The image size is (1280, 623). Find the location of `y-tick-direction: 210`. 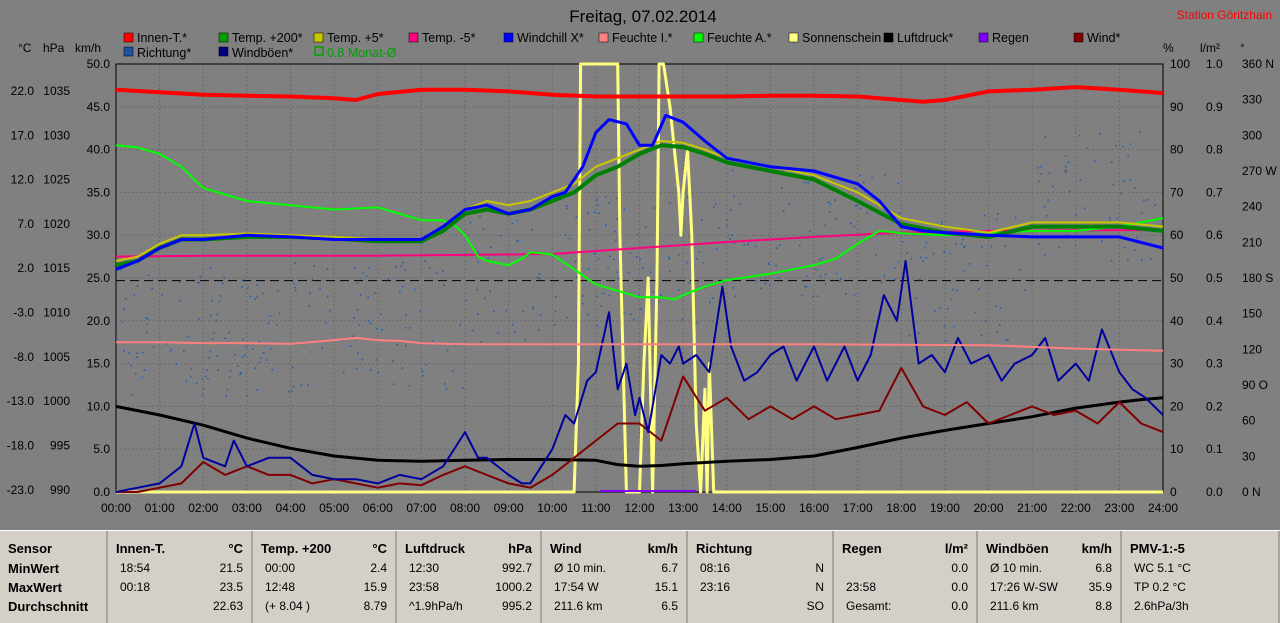

y-tick-direction: 210 is located at coordinates (1252, 242).